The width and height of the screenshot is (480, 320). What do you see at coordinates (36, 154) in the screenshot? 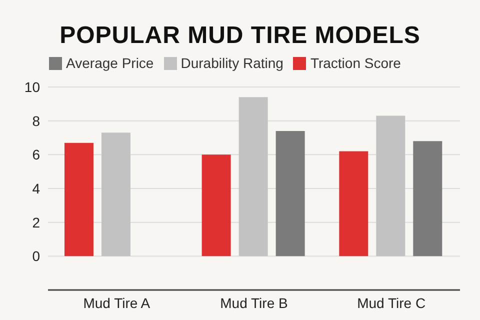
I see `y-tick-label: 6` at bounding box center [36, 154].